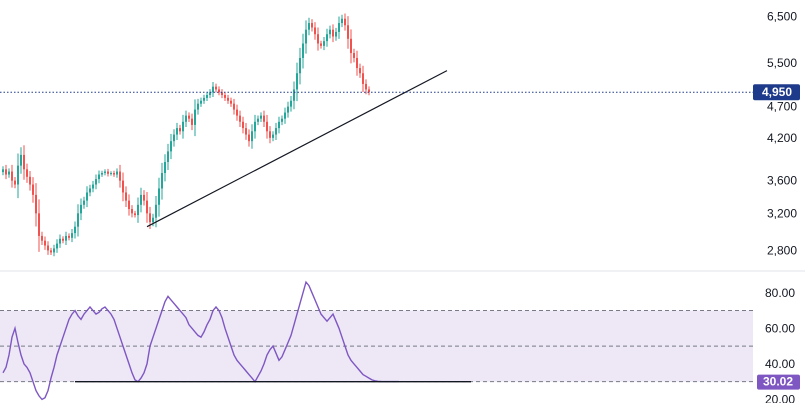 This screenshot has height=403, width=805. I want to click on rsi-axis-tick-label: 60.00, so click(780, 328).